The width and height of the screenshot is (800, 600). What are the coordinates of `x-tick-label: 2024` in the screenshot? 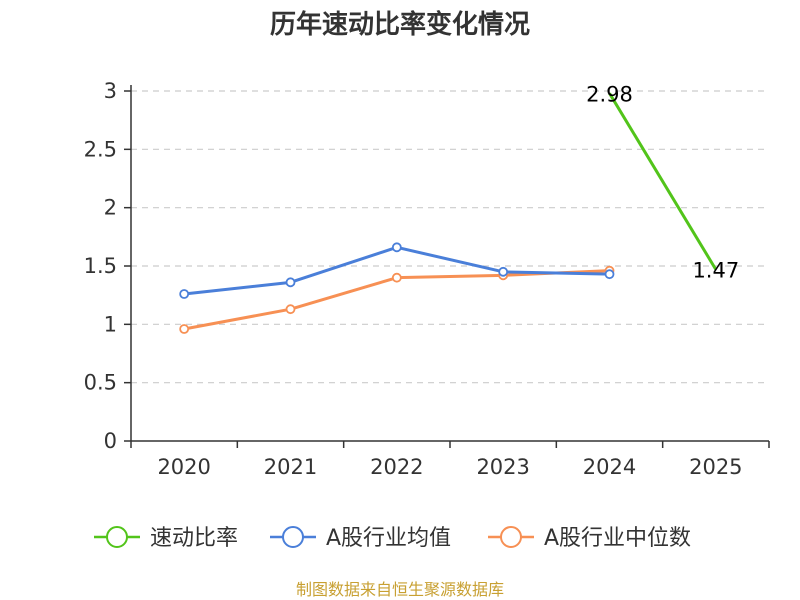 It's located at (609, 467).